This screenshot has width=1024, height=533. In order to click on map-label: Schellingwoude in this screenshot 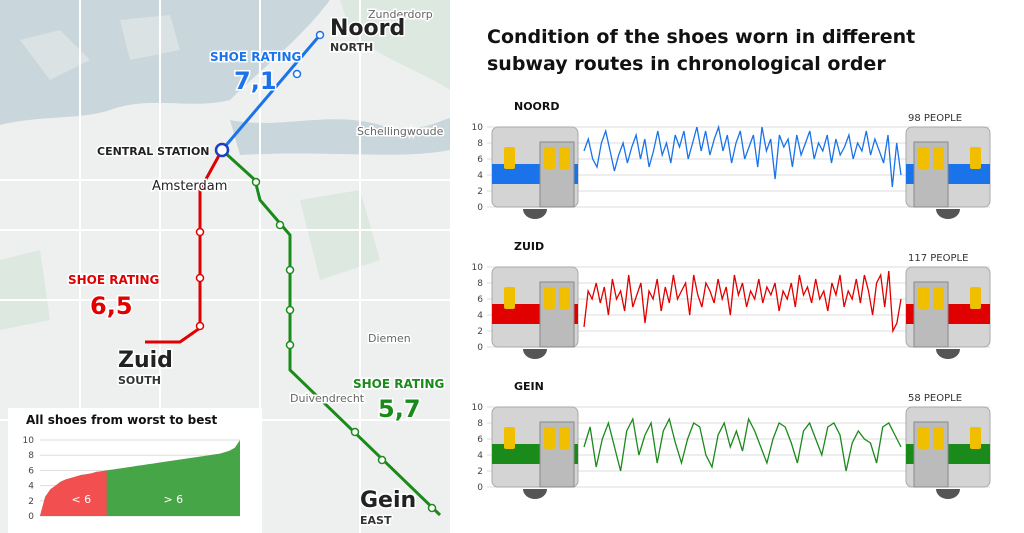, I will do `click(400, 131)`.